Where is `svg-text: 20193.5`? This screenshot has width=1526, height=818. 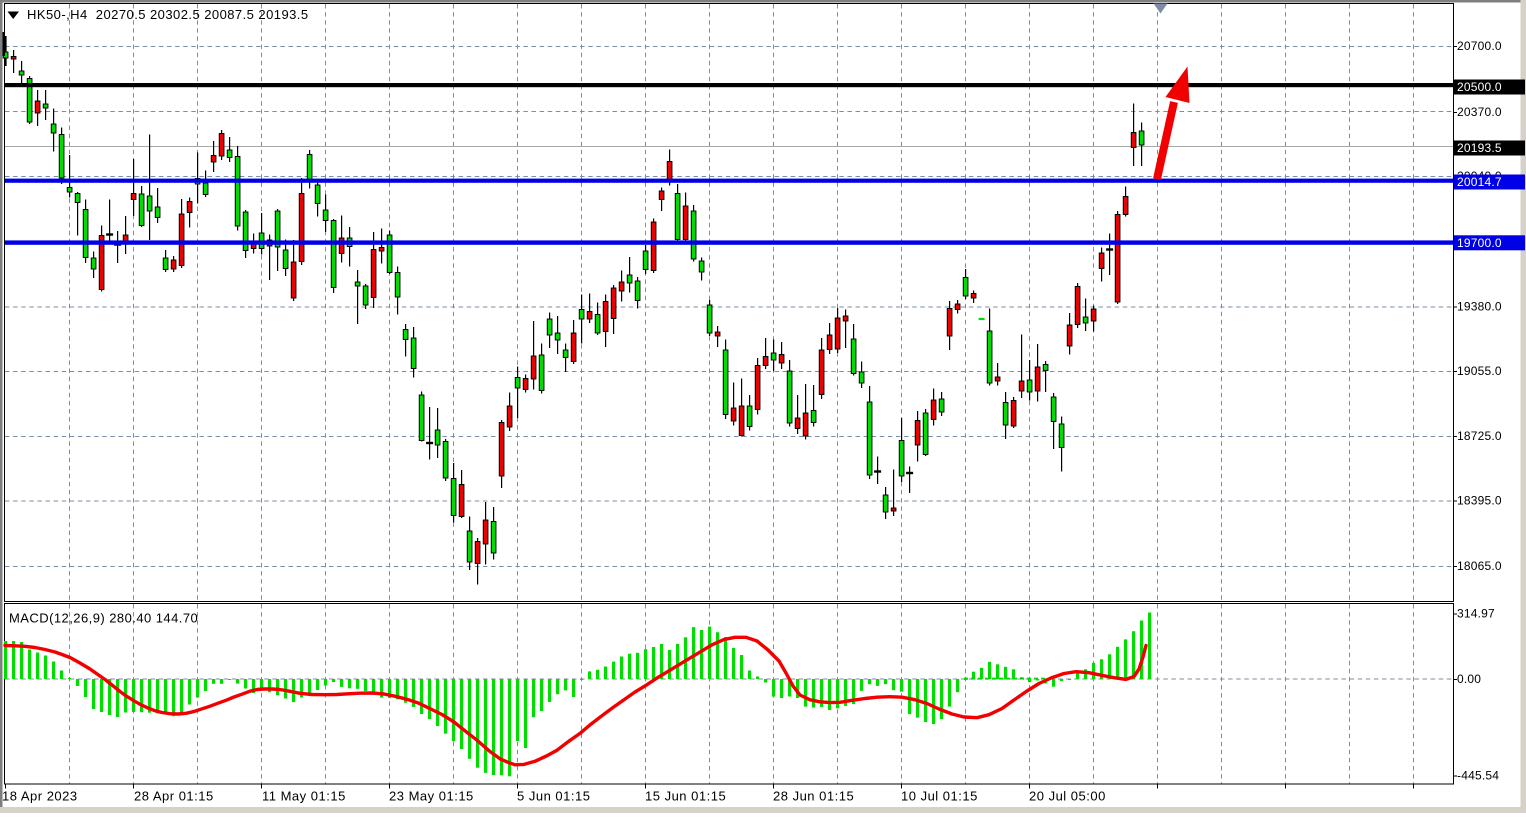
svg-text: 20193.5 is located at coordinates (1479, 148).